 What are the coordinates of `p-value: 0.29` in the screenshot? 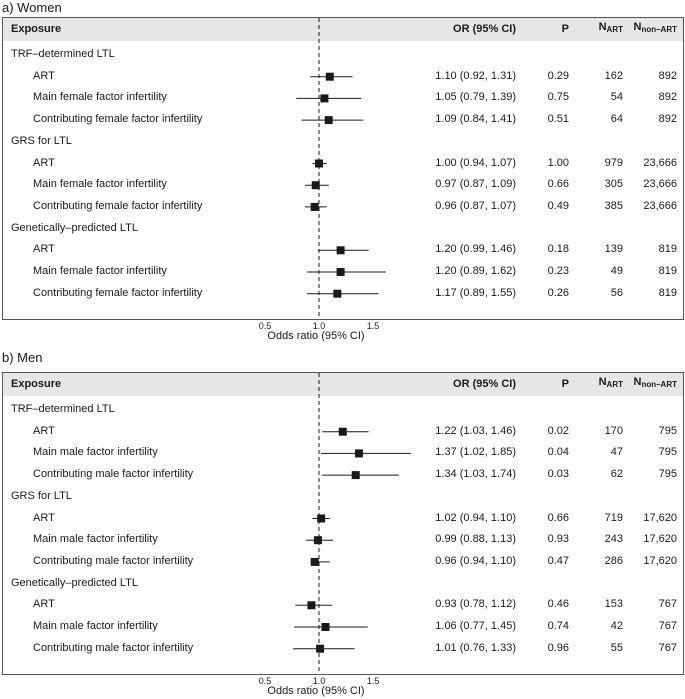 It's located at (558, 75).